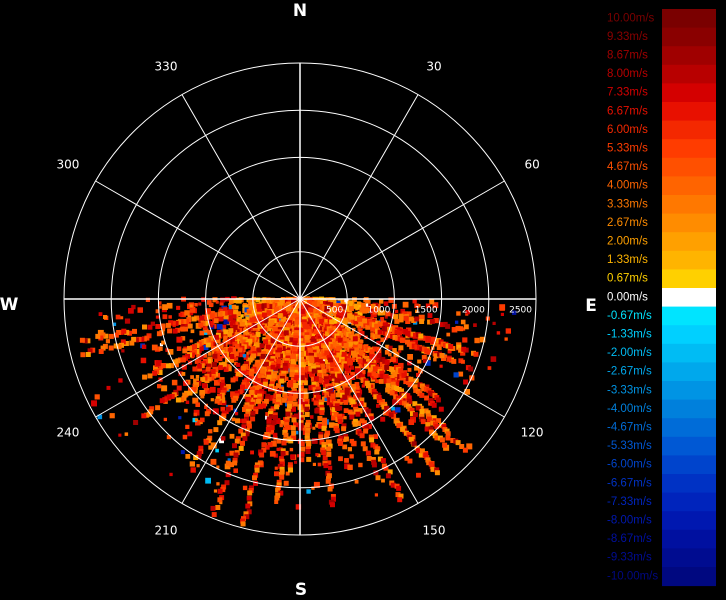 Image resolution: width=726 pixels, height=600 pixels. What do you see at coordinates (301, 590) in the screenshot?
I see `cardinal-s: S` at bounding box center [301, 590].